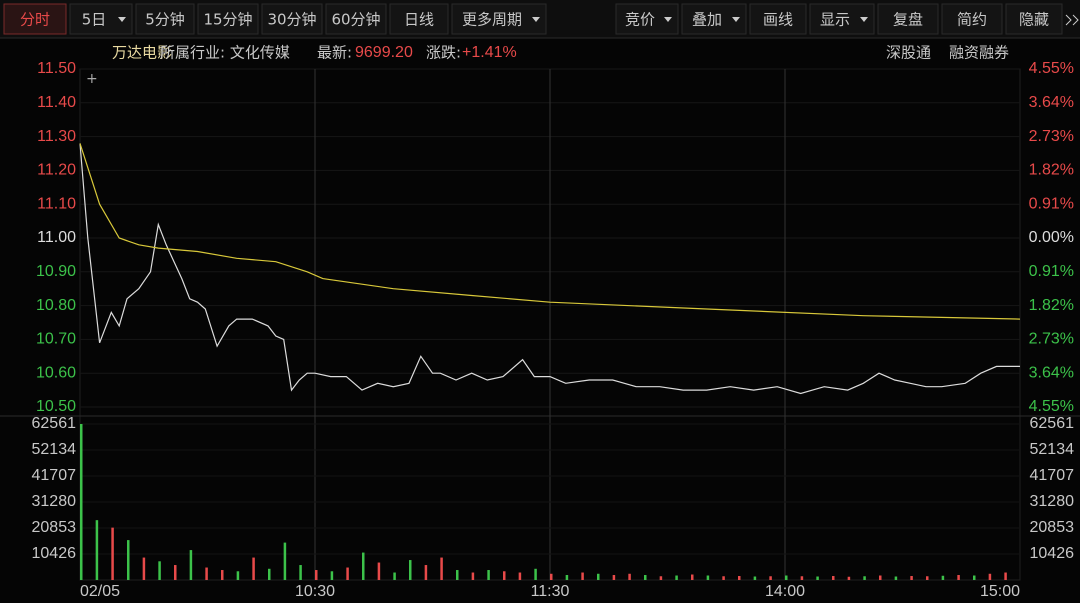 Image resolution: width=1080 pixels, height=603 pixels. What do you see at coordinates (1052, 475) in the screenshot?
I see `volume-tick-label-right: 41707` at bounding box center [1052, 475].